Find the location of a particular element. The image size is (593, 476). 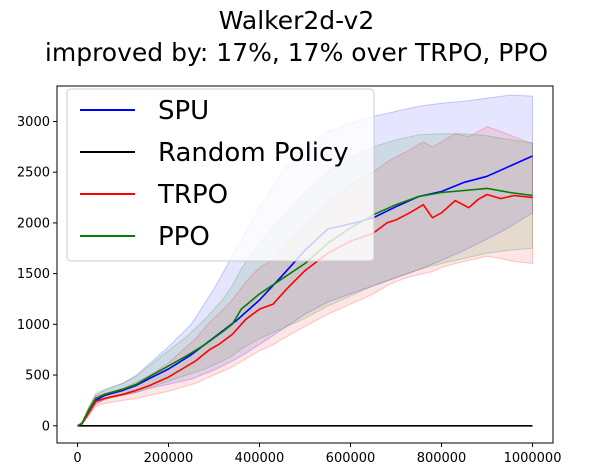

x-tick-label: 0 is located at coordinates (77, 458).